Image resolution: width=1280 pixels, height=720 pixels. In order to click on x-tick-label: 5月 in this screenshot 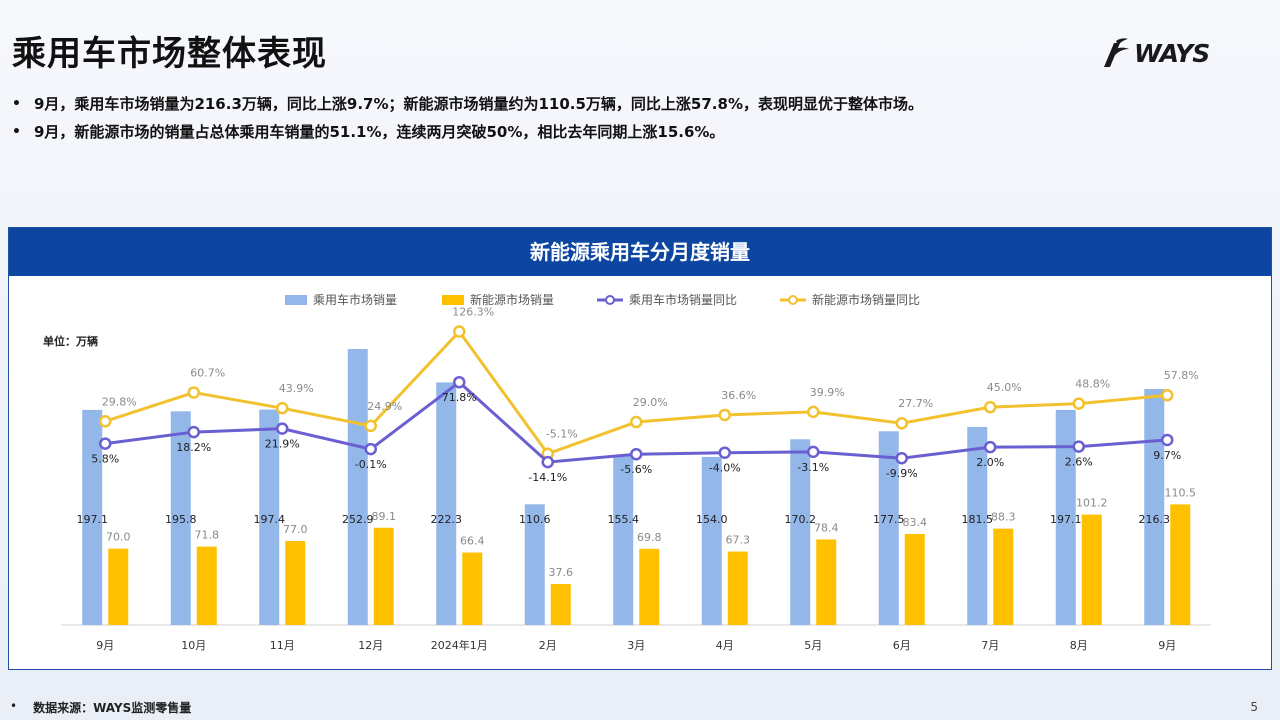, I will do `click(813, 645)`.